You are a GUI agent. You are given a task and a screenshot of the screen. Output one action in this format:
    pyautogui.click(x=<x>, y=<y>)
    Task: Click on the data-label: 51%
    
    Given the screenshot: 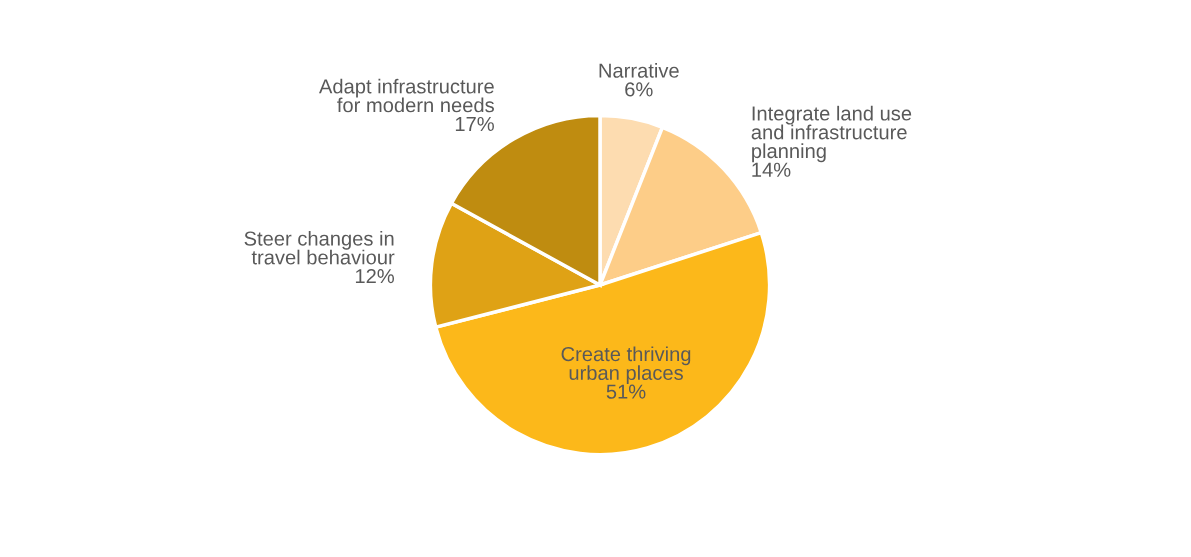 What is the action you would take?
    pyautogui.click(x=626, y=391)
    